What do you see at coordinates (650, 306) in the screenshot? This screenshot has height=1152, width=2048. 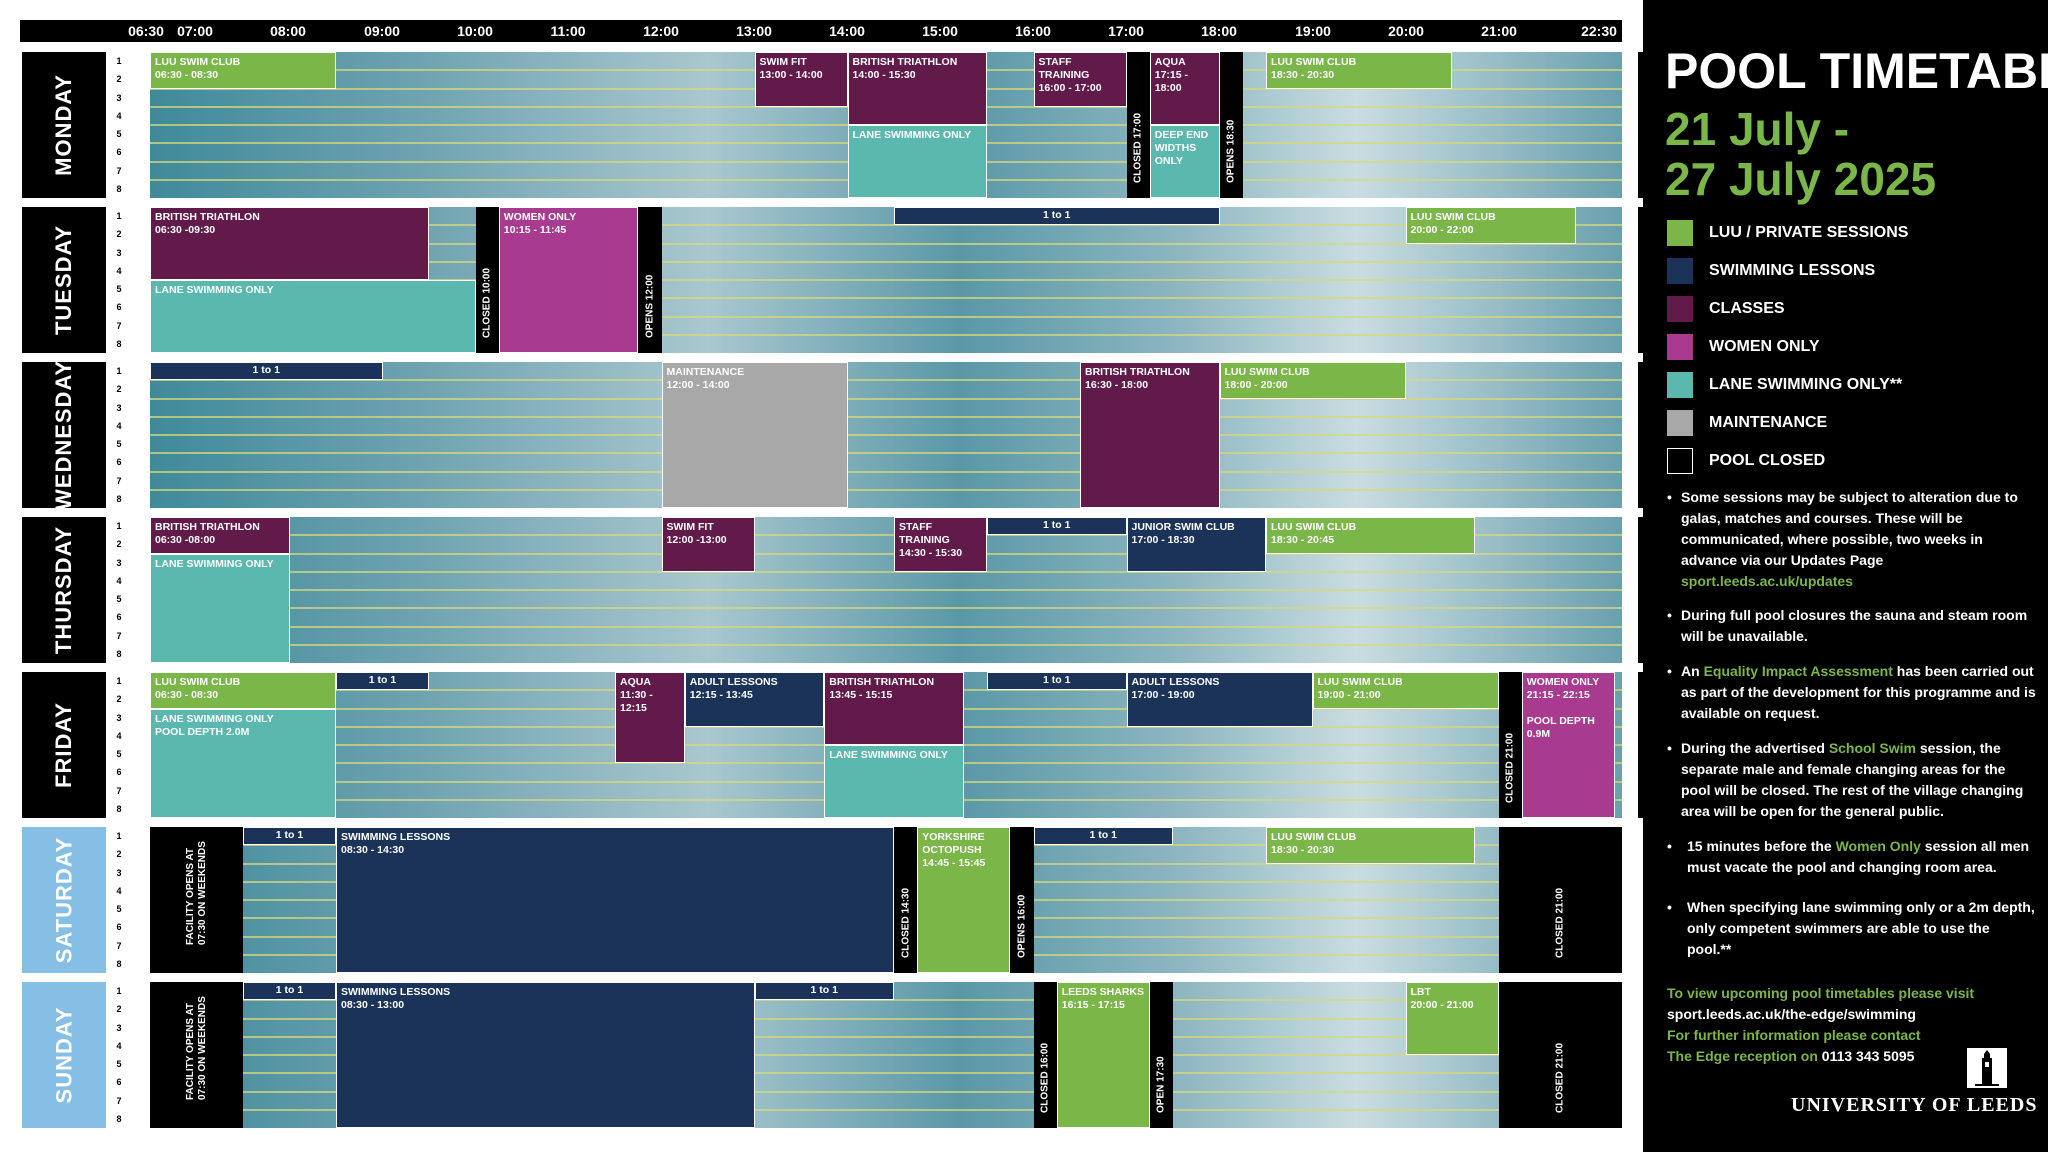 I see `closure-text: OPENS 12:00` at bounding box center [650, 306].